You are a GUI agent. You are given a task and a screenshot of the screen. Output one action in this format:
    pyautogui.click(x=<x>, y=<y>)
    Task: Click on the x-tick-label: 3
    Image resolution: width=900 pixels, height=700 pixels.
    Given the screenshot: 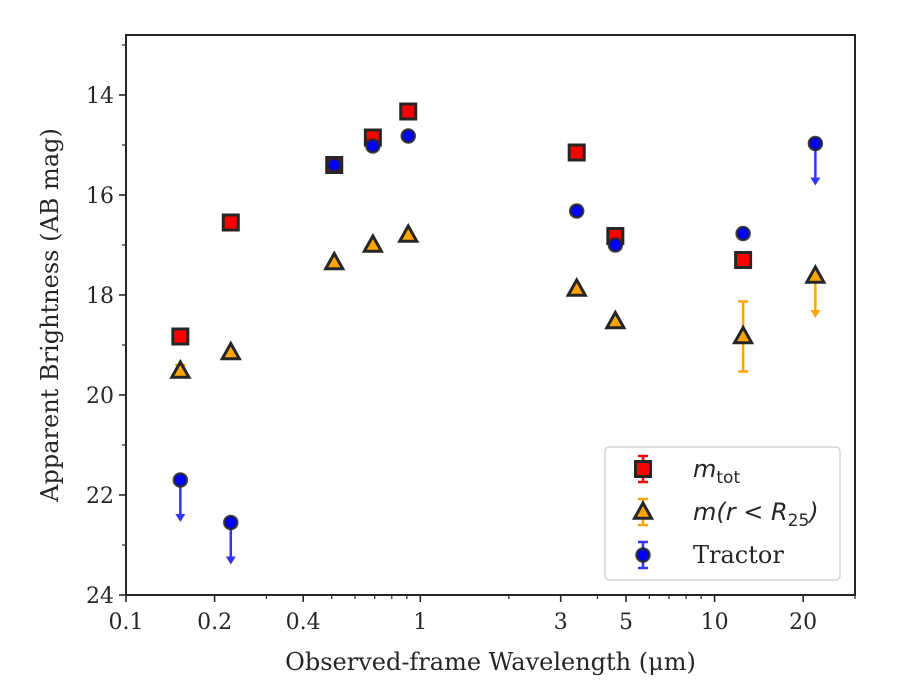 What is the action you would take?
    pyautogui.click(x=561, y=622)
    